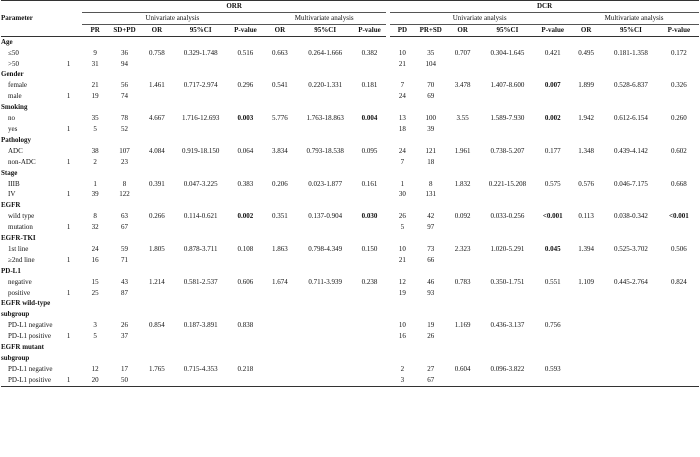 The image size is (700, 457). I want to click on section-label: subgroup, so click(15, 314).